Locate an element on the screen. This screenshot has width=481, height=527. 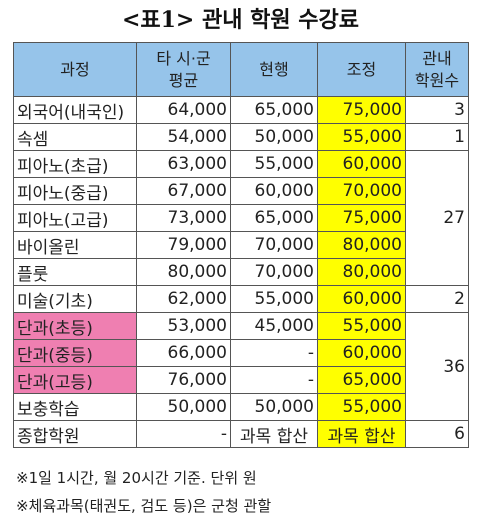
table-row: 피아노(중급) 67,000 60,000 70,000 is located at coordinates (241, 191).